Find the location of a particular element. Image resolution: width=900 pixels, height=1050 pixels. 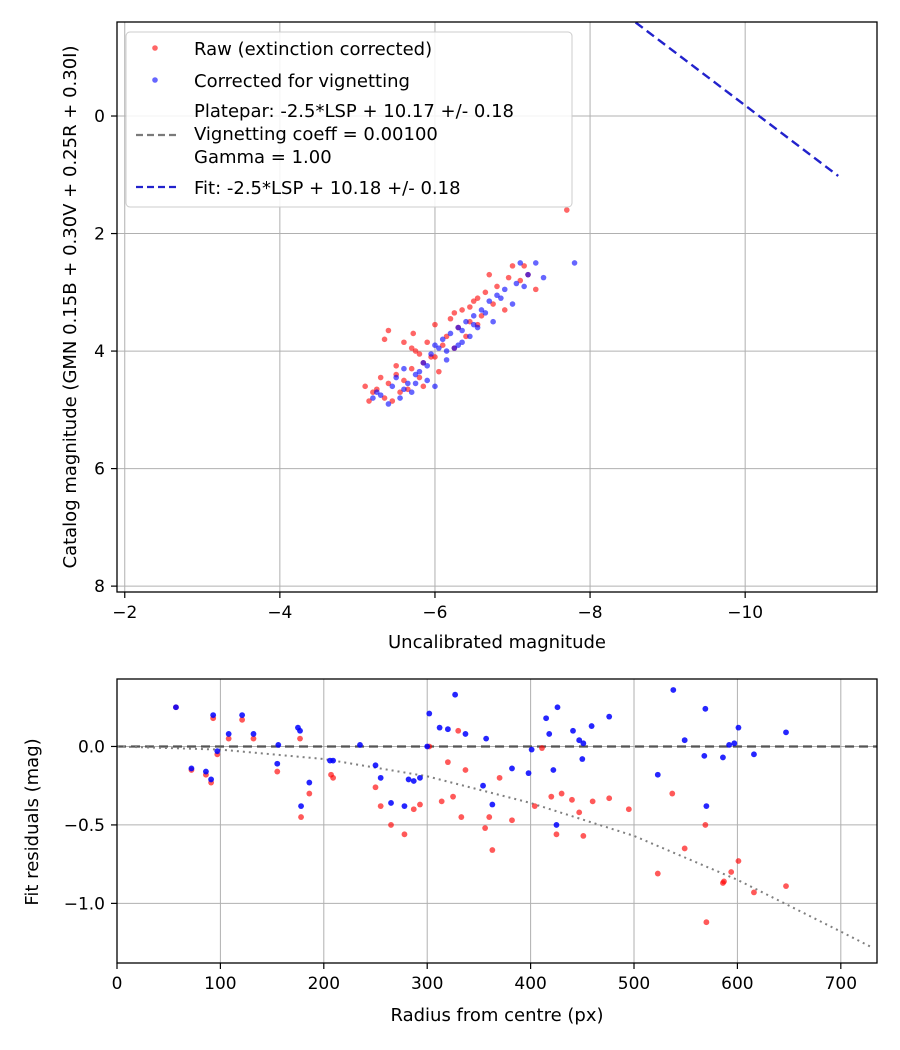

legend-raw-marker is located at coordinates (155, 48).